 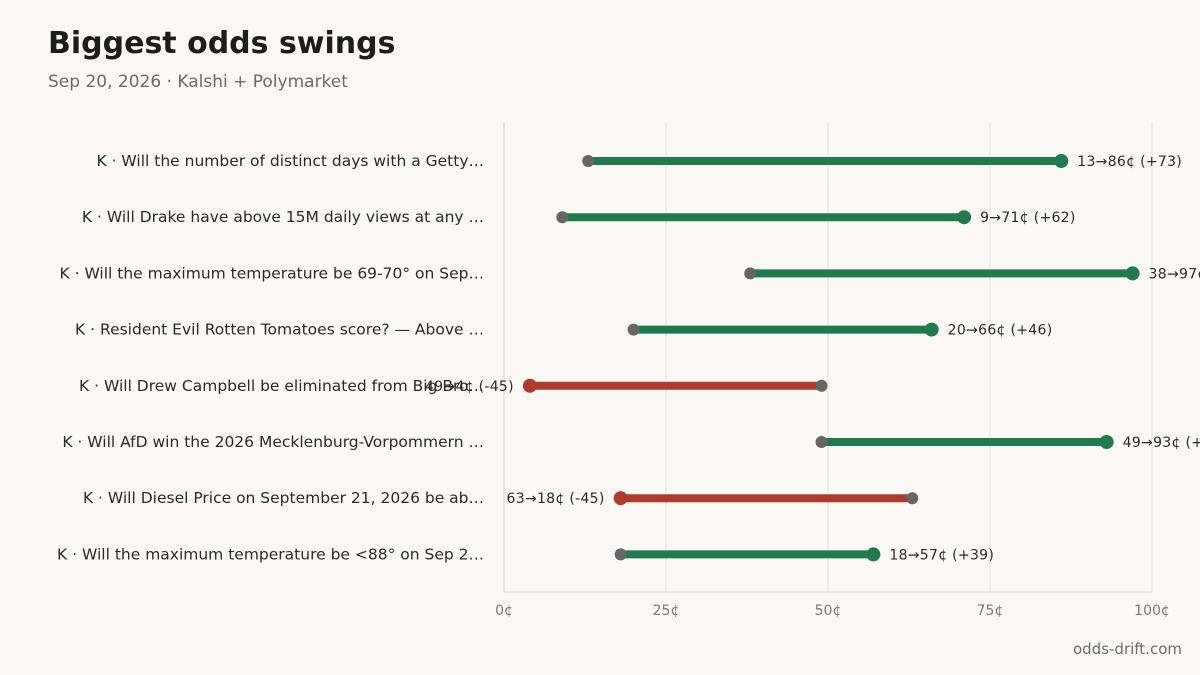 What do you see at coordinates (990, 611) in the screenshot?
I see `x-tick-label: 75¢` at bounding box center [990, 611].